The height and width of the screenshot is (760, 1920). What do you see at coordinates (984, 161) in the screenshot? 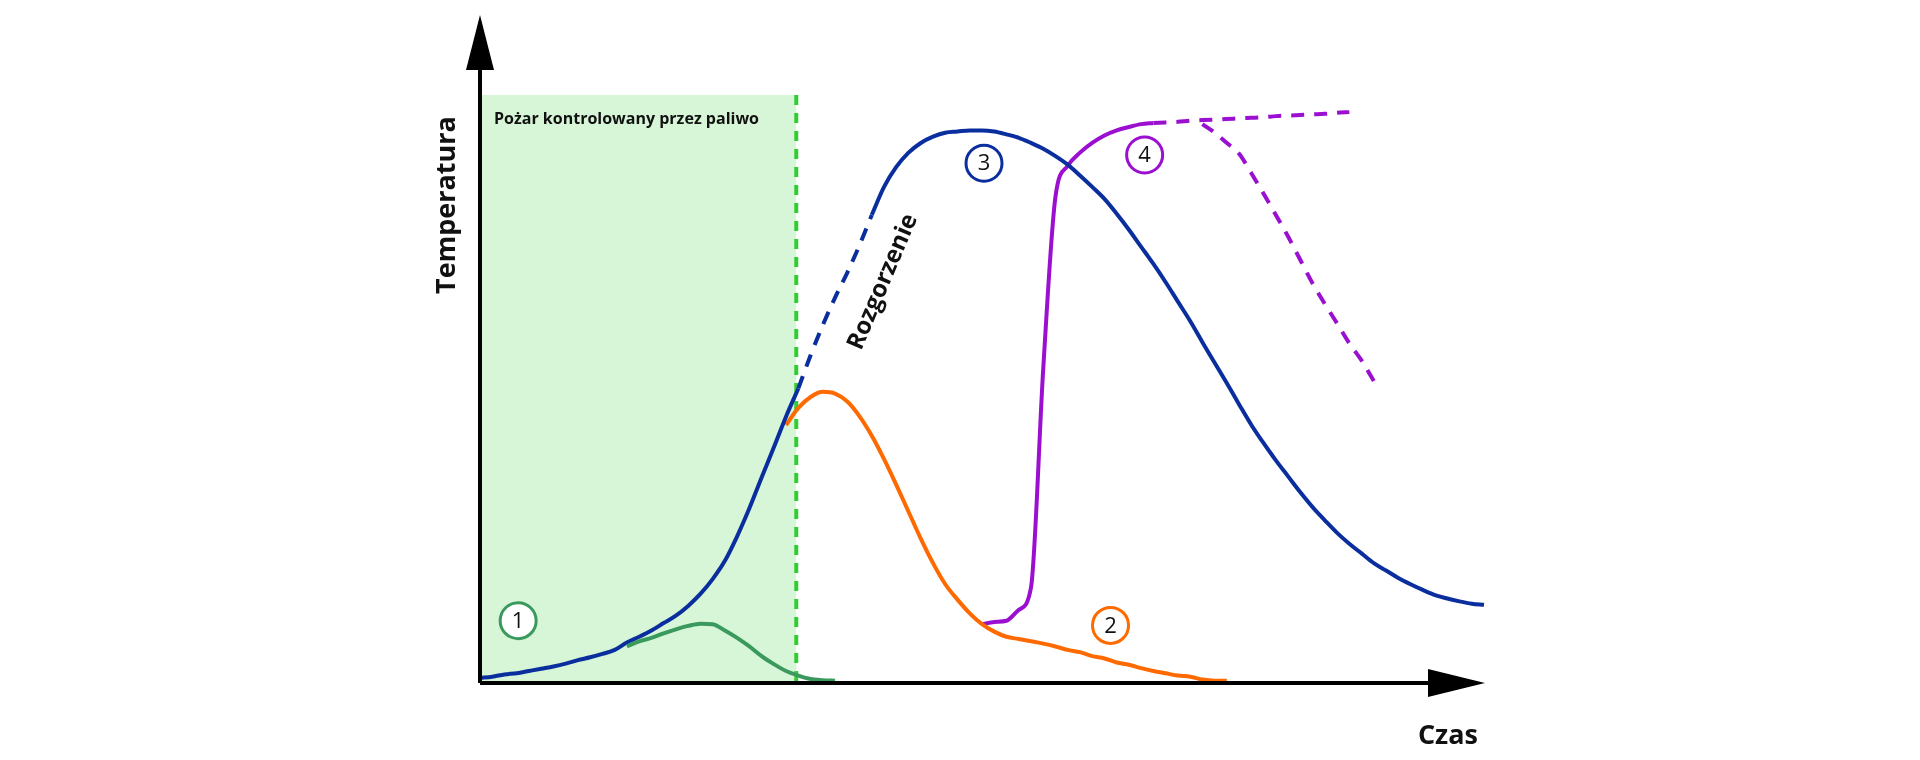
I see `text: 3` at bounding box center [984, 161].